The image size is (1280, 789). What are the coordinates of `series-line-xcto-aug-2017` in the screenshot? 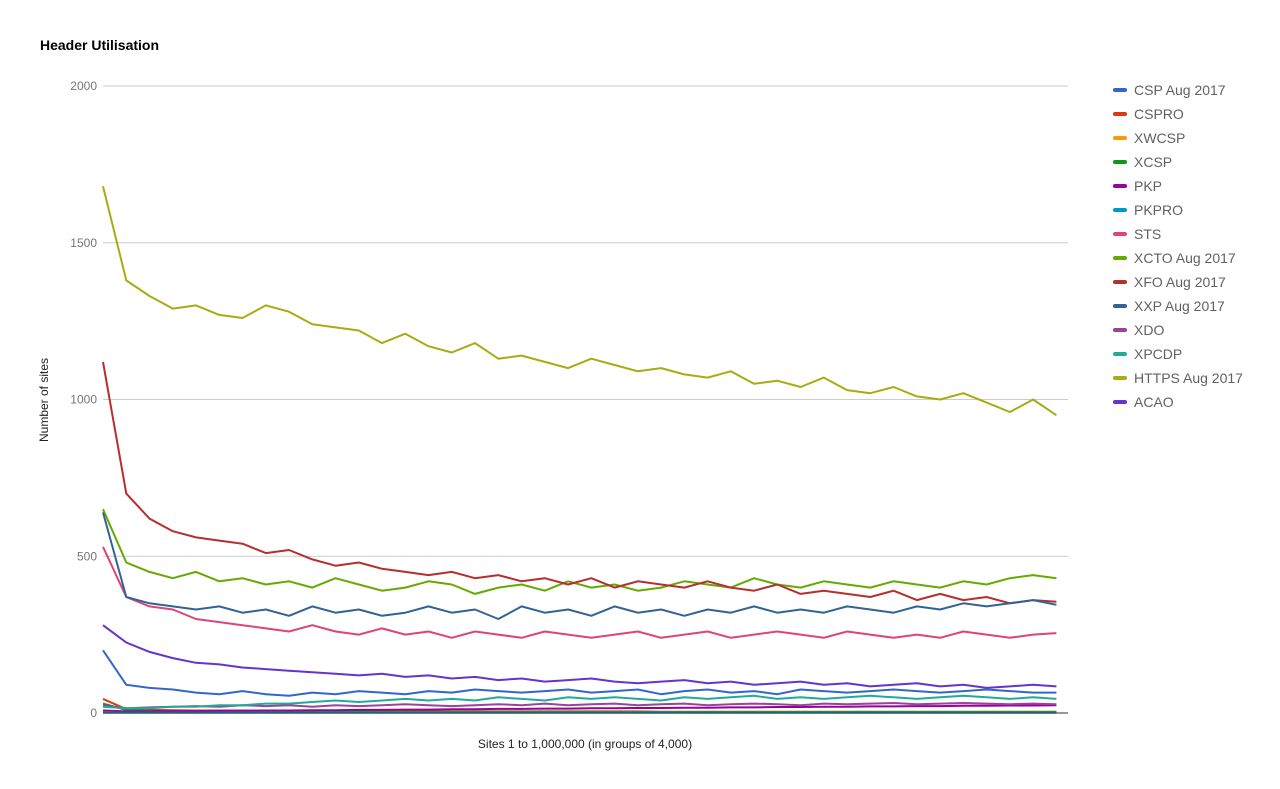 It's located at (579, 551).